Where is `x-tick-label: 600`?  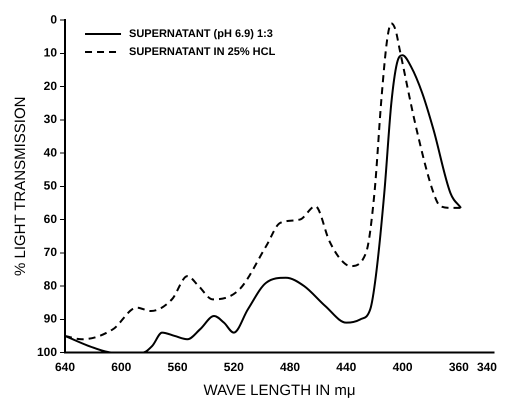 x-tick-label: 600 is located at coordinates (121, 367).